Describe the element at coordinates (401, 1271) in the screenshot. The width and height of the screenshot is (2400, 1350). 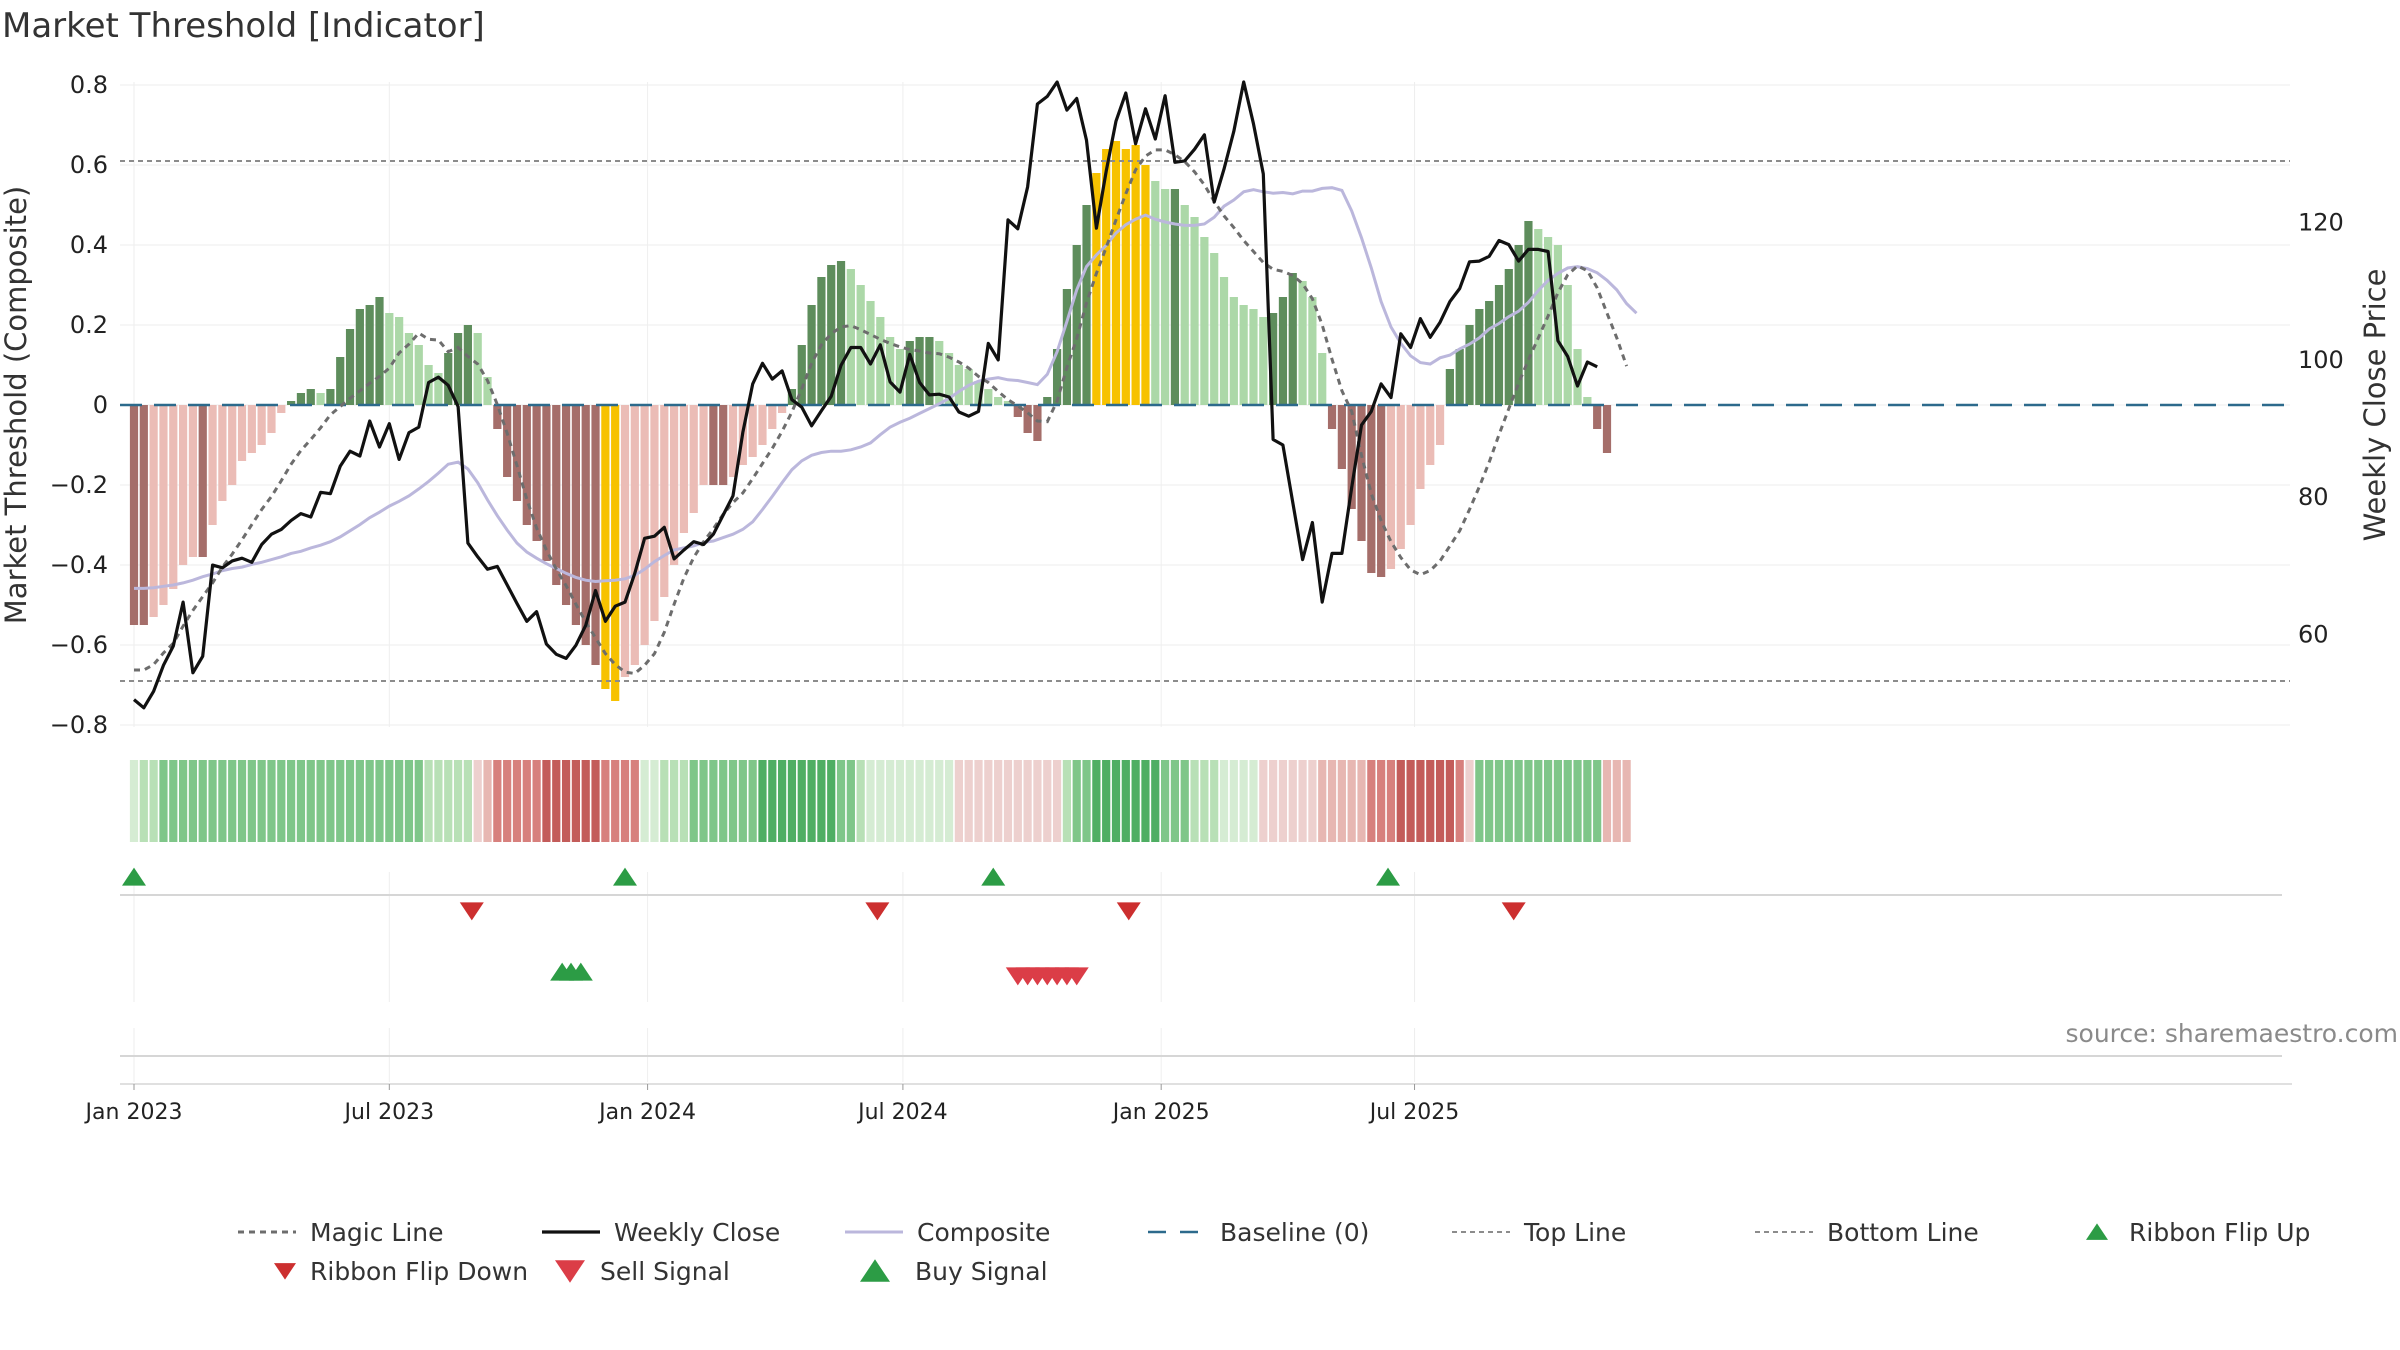
I see `legend-item-7: Ribbon Flip Down` at that location.